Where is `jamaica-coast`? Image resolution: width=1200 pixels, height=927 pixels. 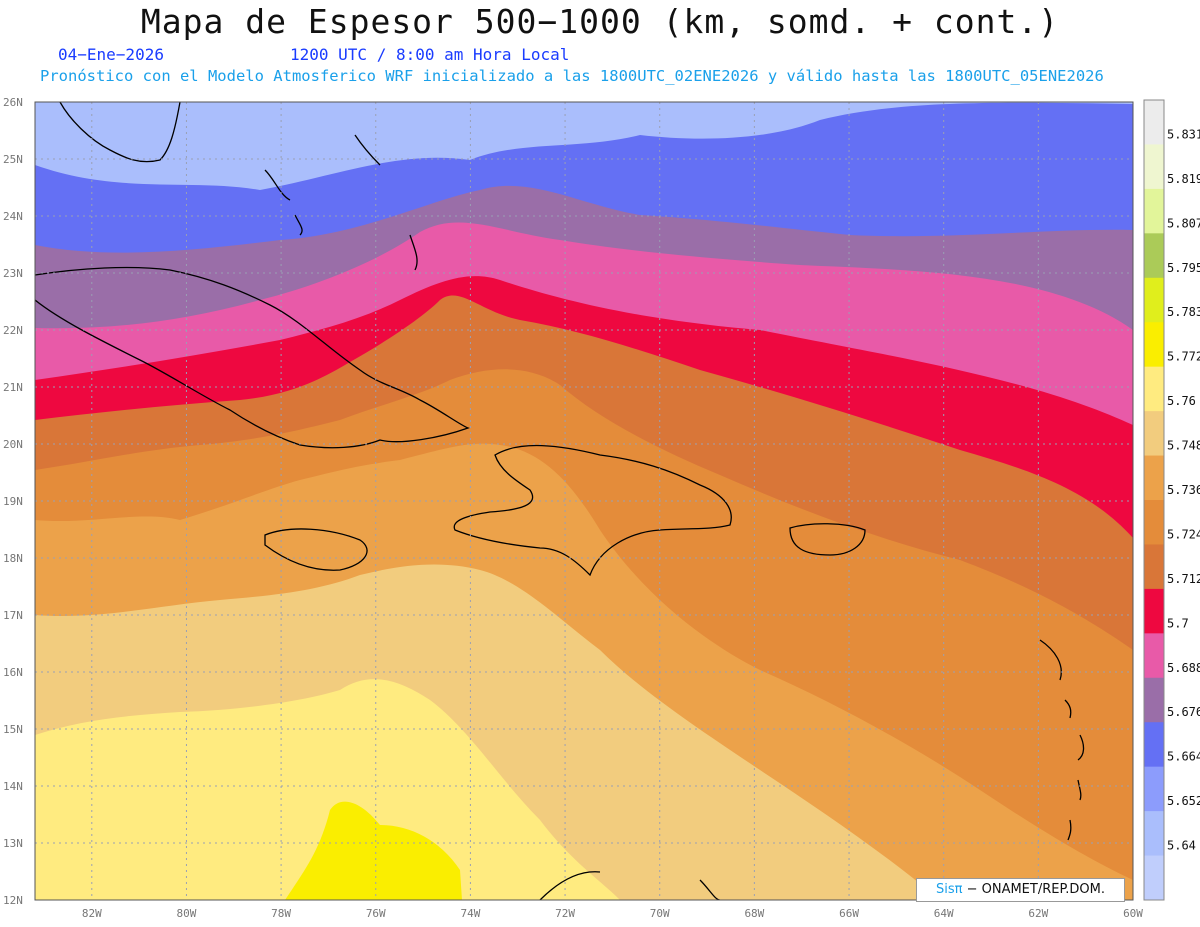
jamaica-coast is located at coordinates (316, 549).